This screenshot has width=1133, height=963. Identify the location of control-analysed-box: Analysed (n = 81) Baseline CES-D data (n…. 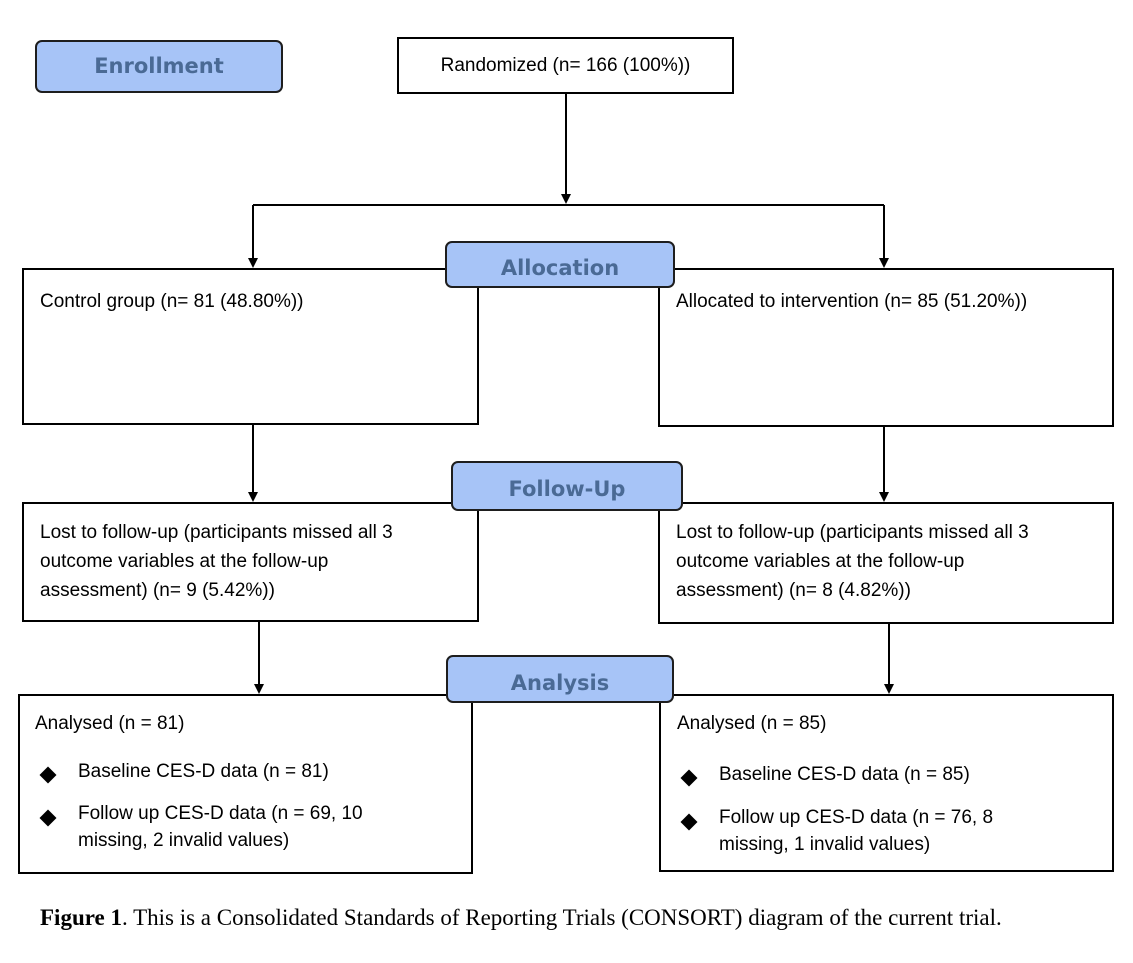
(245, 784).